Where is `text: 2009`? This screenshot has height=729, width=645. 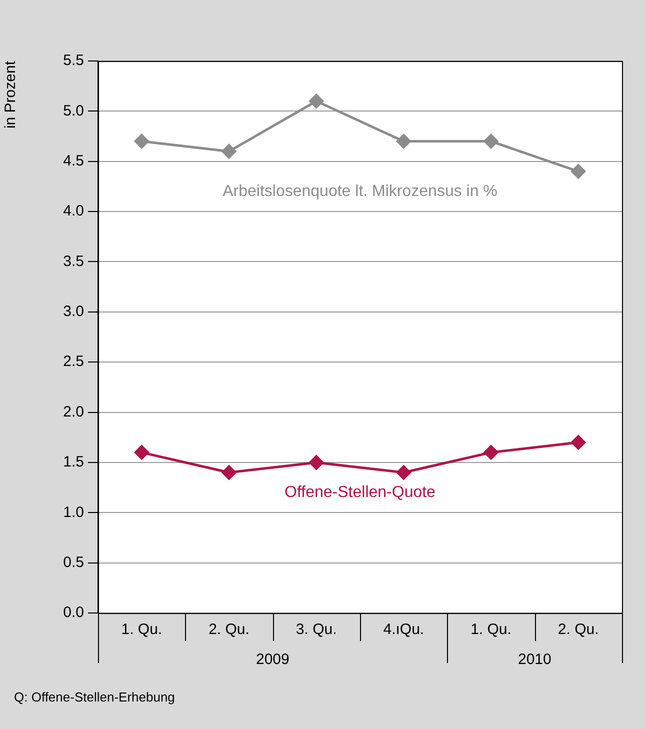 text: 2009 is located at coordinates (273, 659).